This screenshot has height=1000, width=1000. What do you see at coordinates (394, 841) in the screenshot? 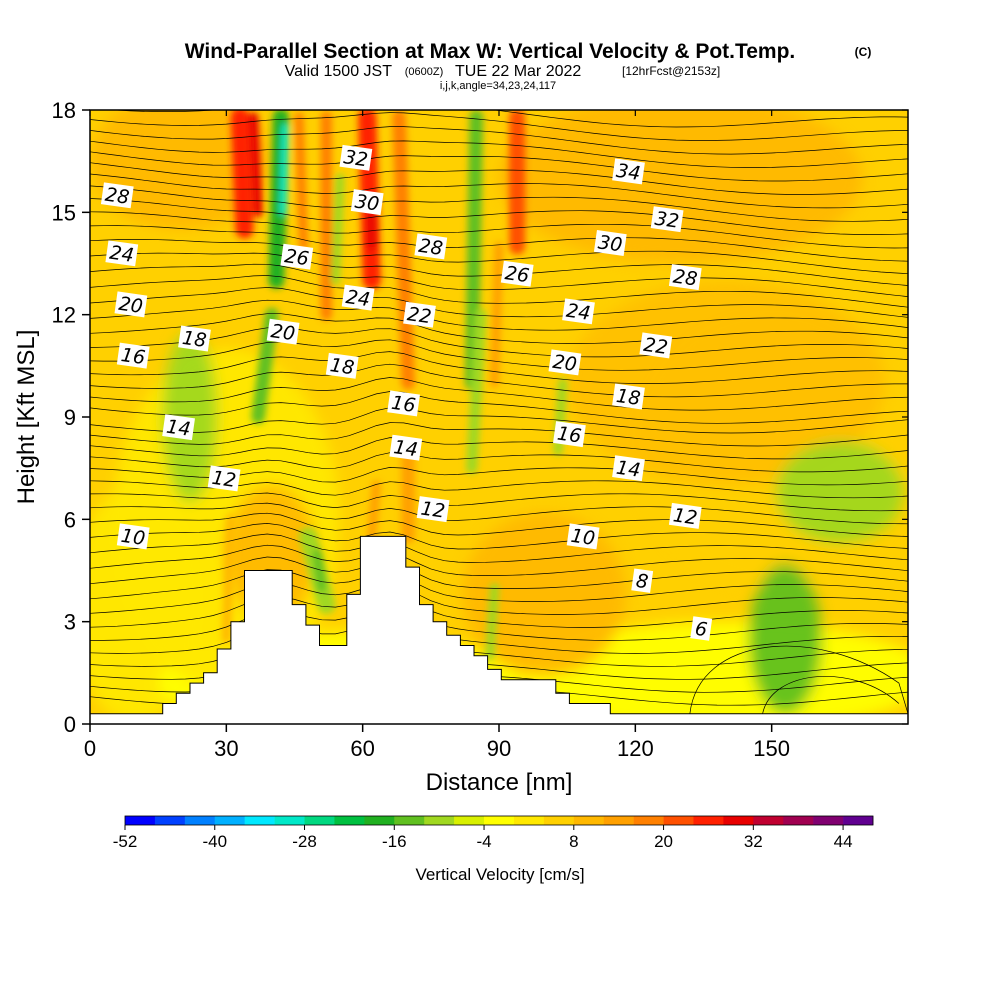
I see `colorbar-tick-label: -16` at bounding box center [394, 841].